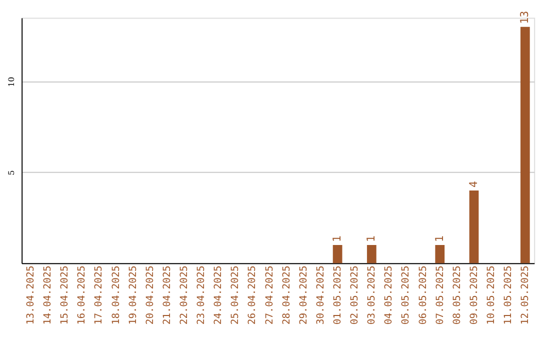 The image size is (540, 340). What do you see at coordinates (11, 81) in the screenshot?
I see `y-tick-label: 10` at bounding box center [11, 81].